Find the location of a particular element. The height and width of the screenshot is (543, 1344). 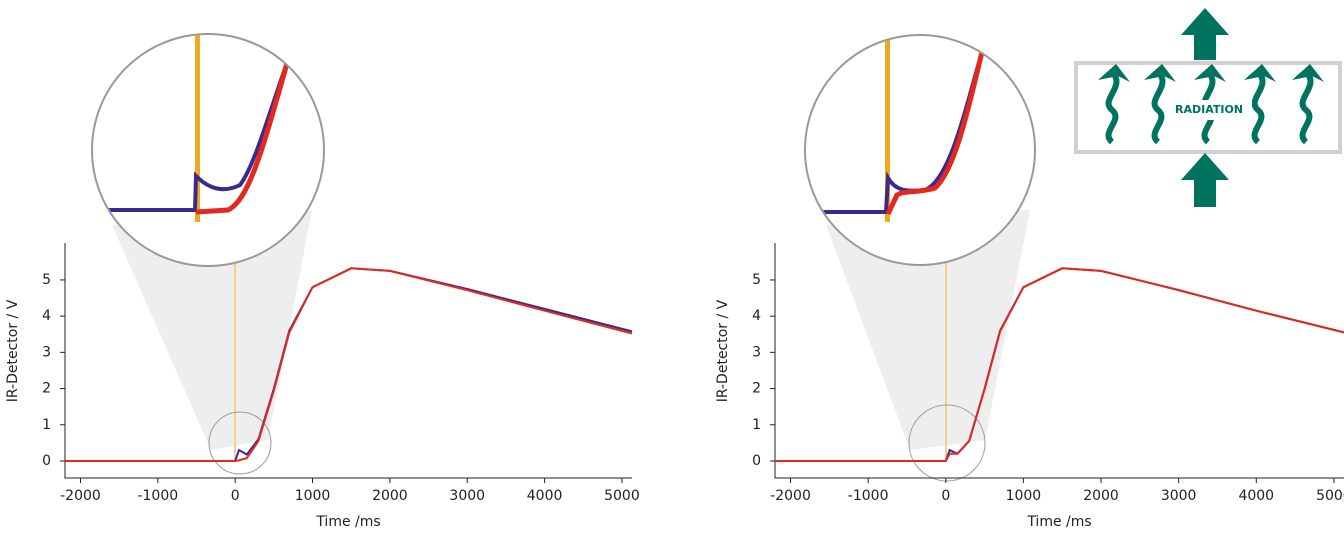

zoom-right is located at coordinates (920, 258).